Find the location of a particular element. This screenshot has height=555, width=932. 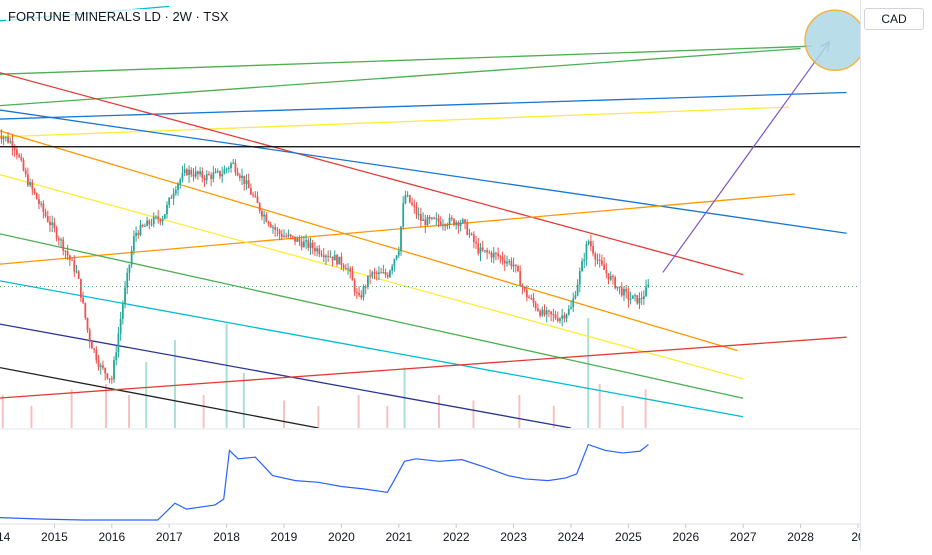

x-tick-label: 2019 is located at coordinates (284, 537).